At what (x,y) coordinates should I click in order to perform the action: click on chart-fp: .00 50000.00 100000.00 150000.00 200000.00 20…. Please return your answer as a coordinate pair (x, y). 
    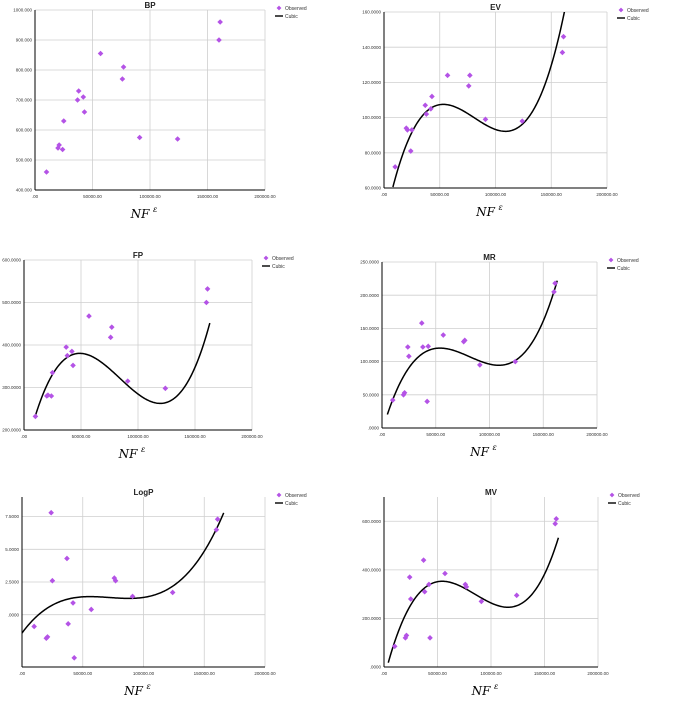
    Looking at the image, I should click on (148, 356).